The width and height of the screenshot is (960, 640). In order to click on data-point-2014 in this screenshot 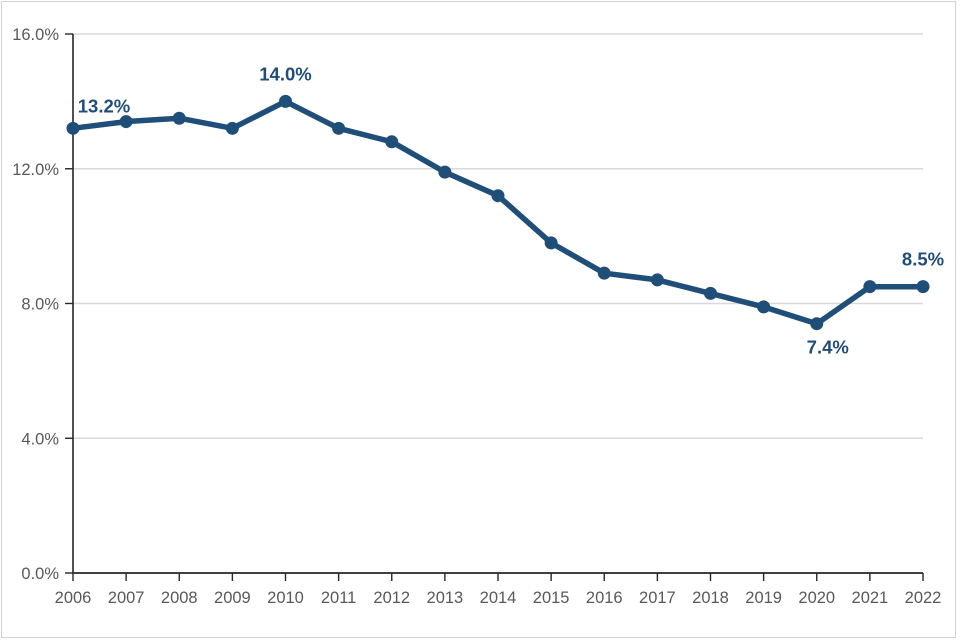, I will do `click(498, 196)`.